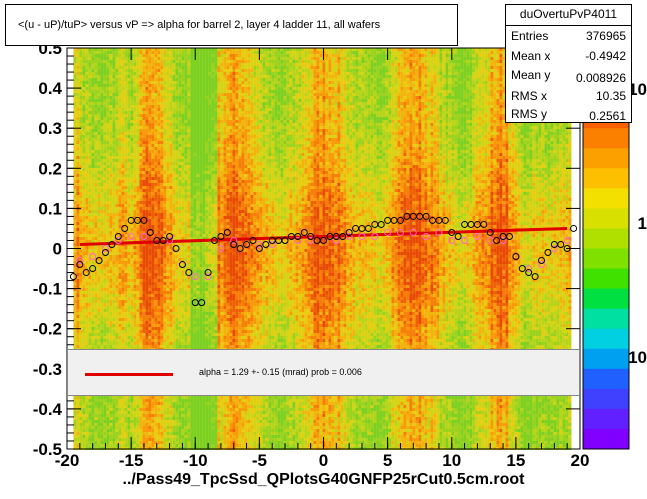  I want to click on stat-label-mean-x: Mean x, so click(530, 56).